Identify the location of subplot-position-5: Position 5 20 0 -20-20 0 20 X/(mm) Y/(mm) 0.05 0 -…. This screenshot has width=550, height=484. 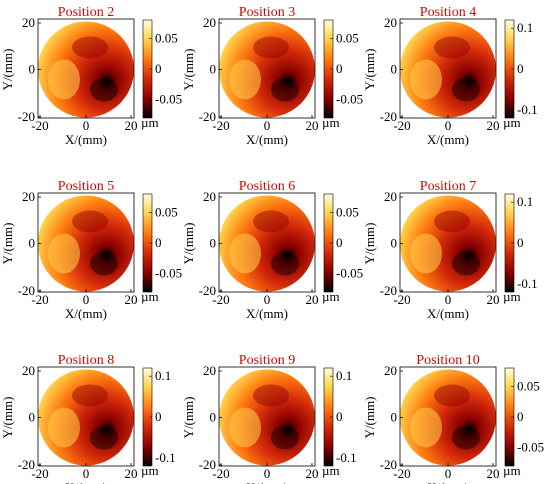
(91, 250).